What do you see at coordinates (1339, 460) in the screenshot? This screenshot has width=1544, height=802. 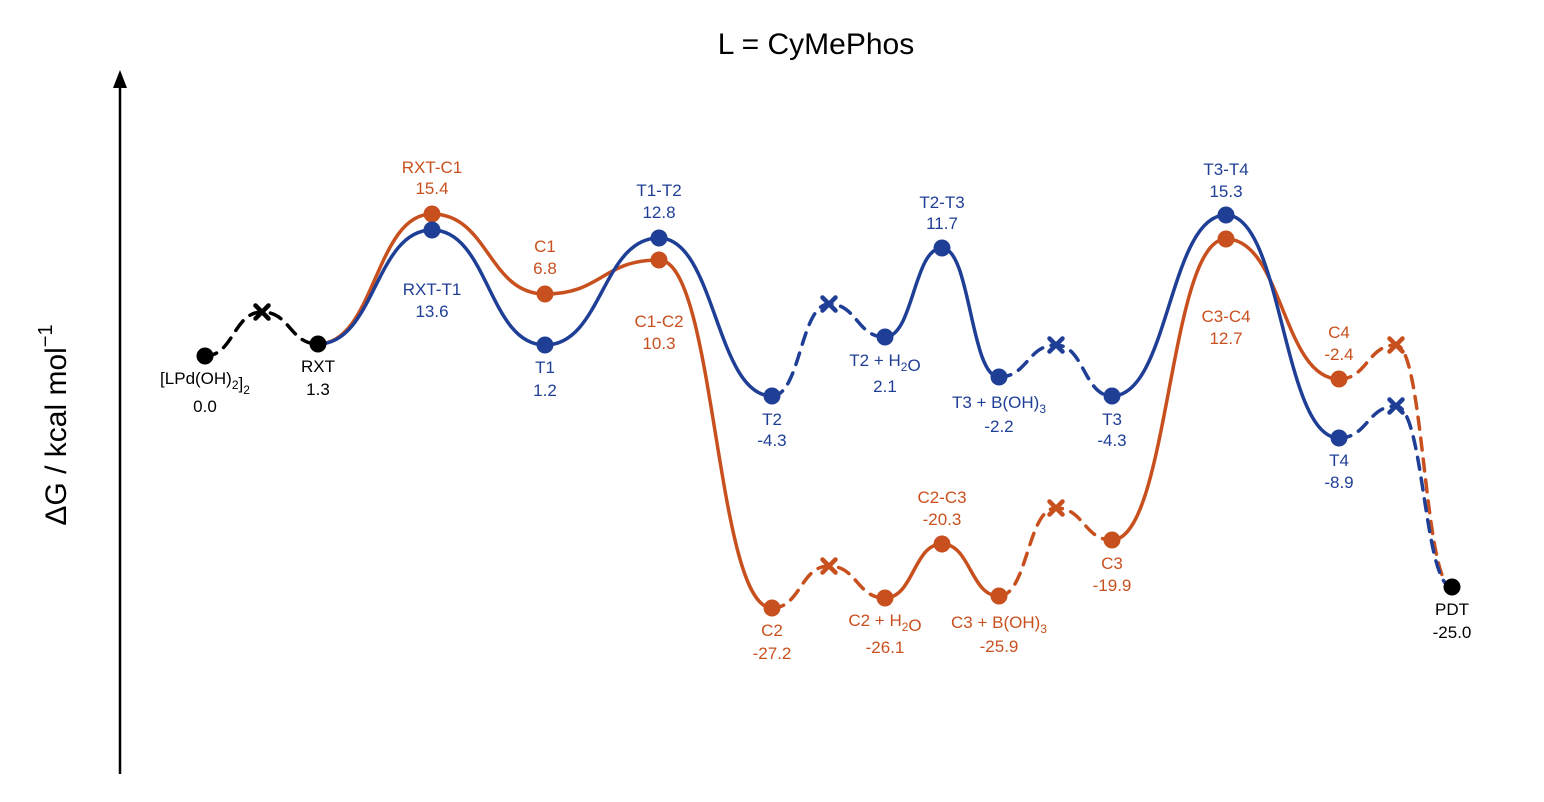 I see `state-label-t4: T4` at bounding box center [1339, 460].